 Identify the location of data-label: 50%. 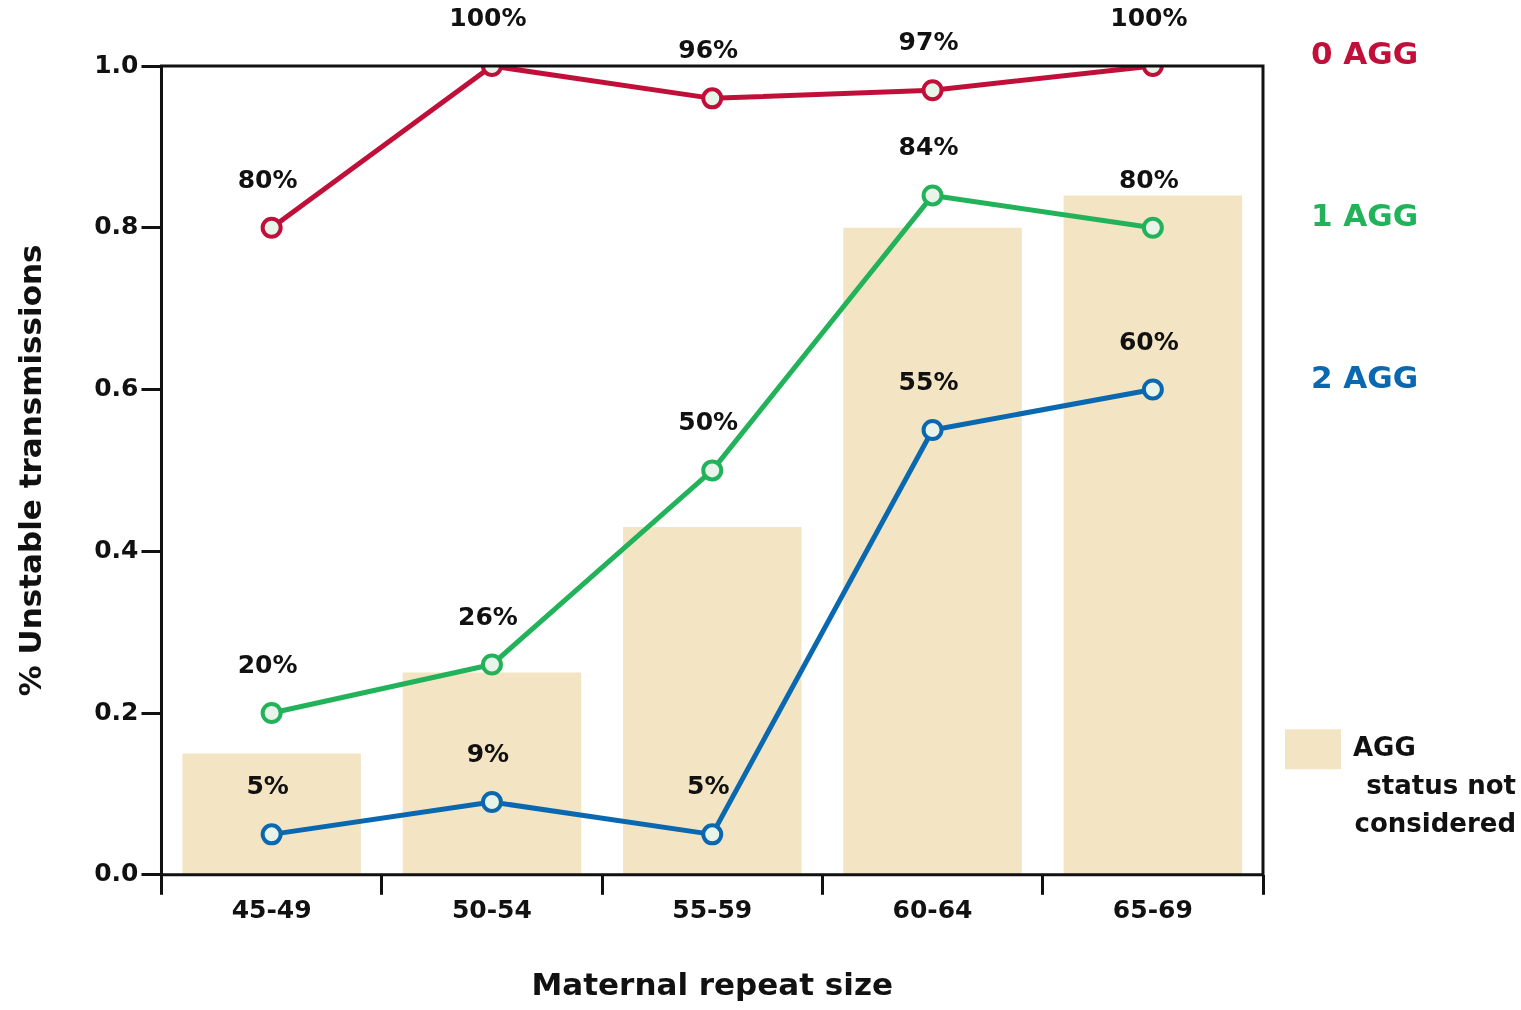
(708, 422).